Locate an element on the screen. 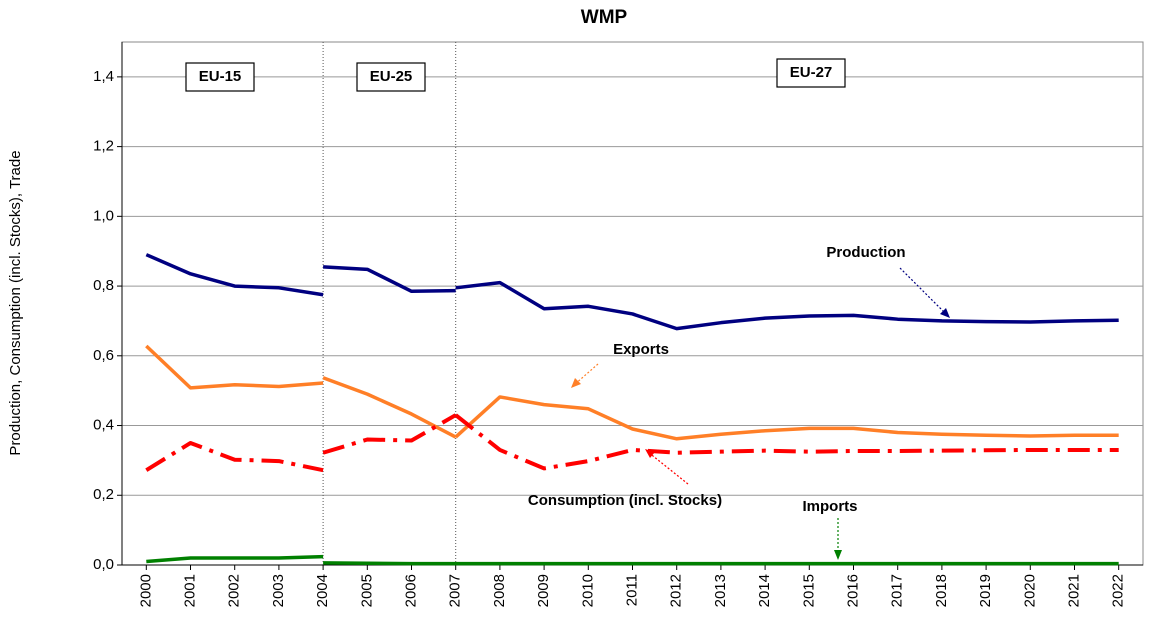 Image resolution: width=1151 pixels, height=638 pixels. y-tick-label: 0,6 is located at coordinates (103, 355).